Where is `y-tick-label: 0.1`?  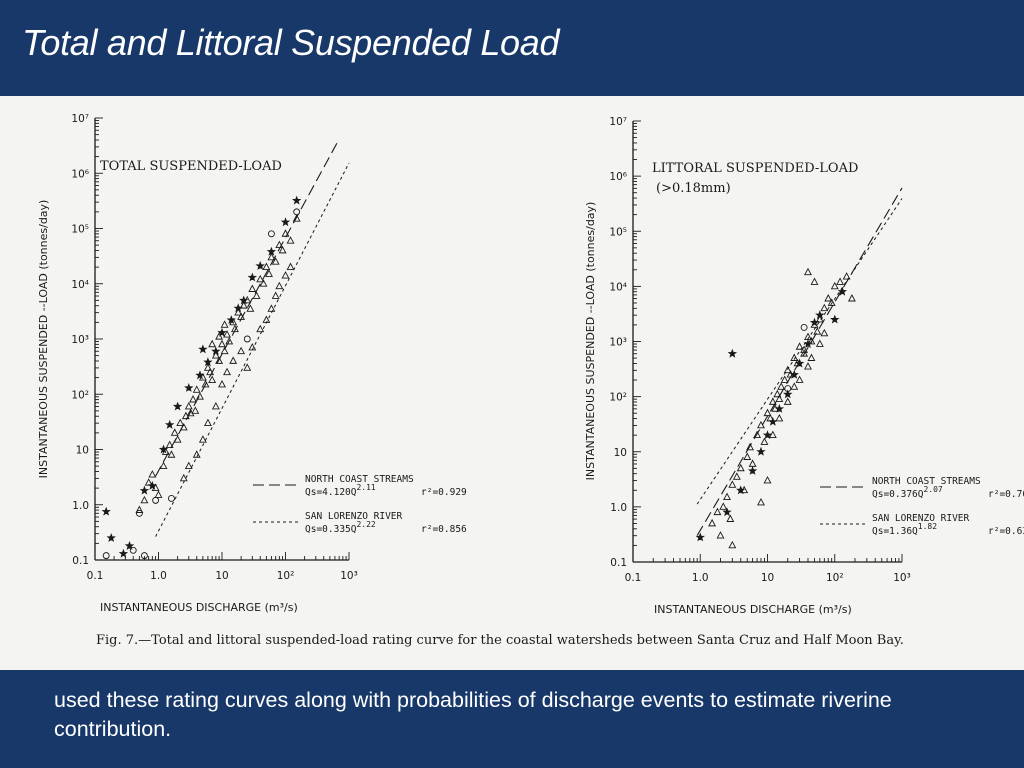
y-tick-label: 0.1 is located at coordinates (618, 563).